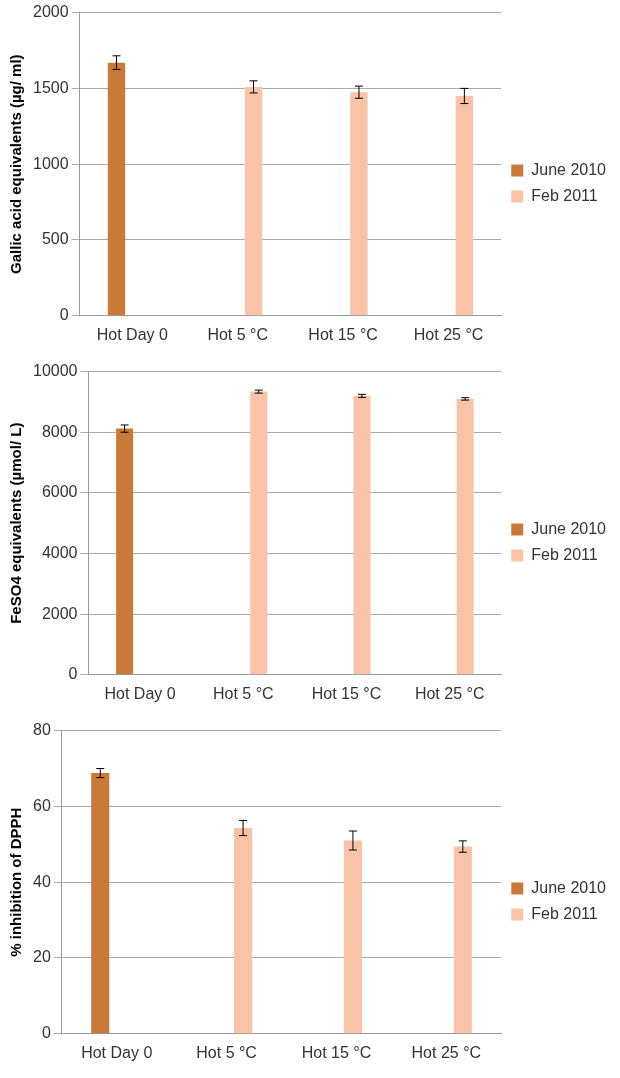  I want to click on y-tick-label: 1000, so click(51, 163).